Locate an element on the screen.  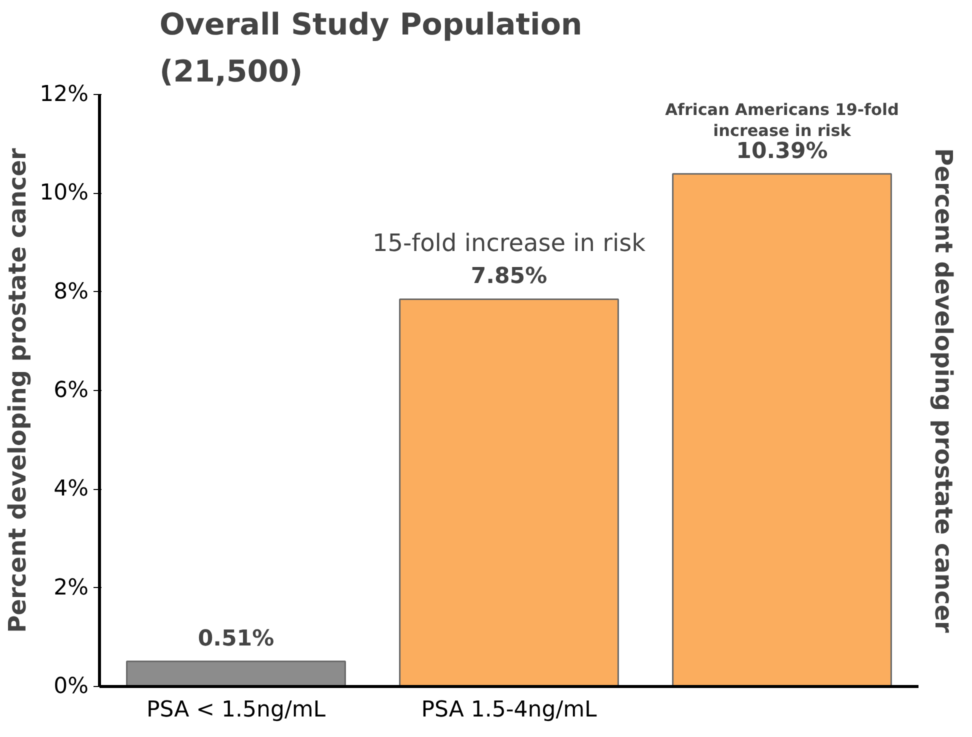
annotation: African Americans 19-fold increase in risk is located at coordinates (782, 120).